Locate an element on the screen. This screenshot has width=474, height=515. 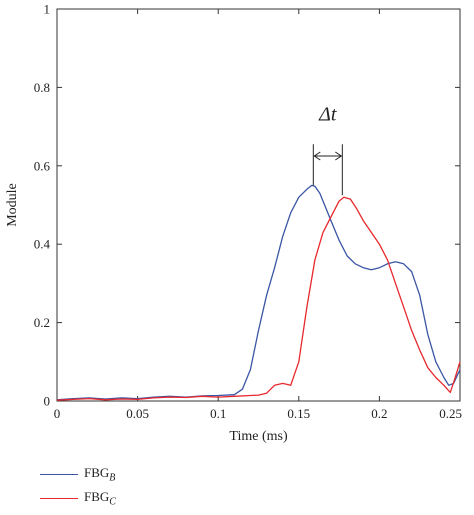
delta-t-arrow-head-left is located at coordinates (317, 156).